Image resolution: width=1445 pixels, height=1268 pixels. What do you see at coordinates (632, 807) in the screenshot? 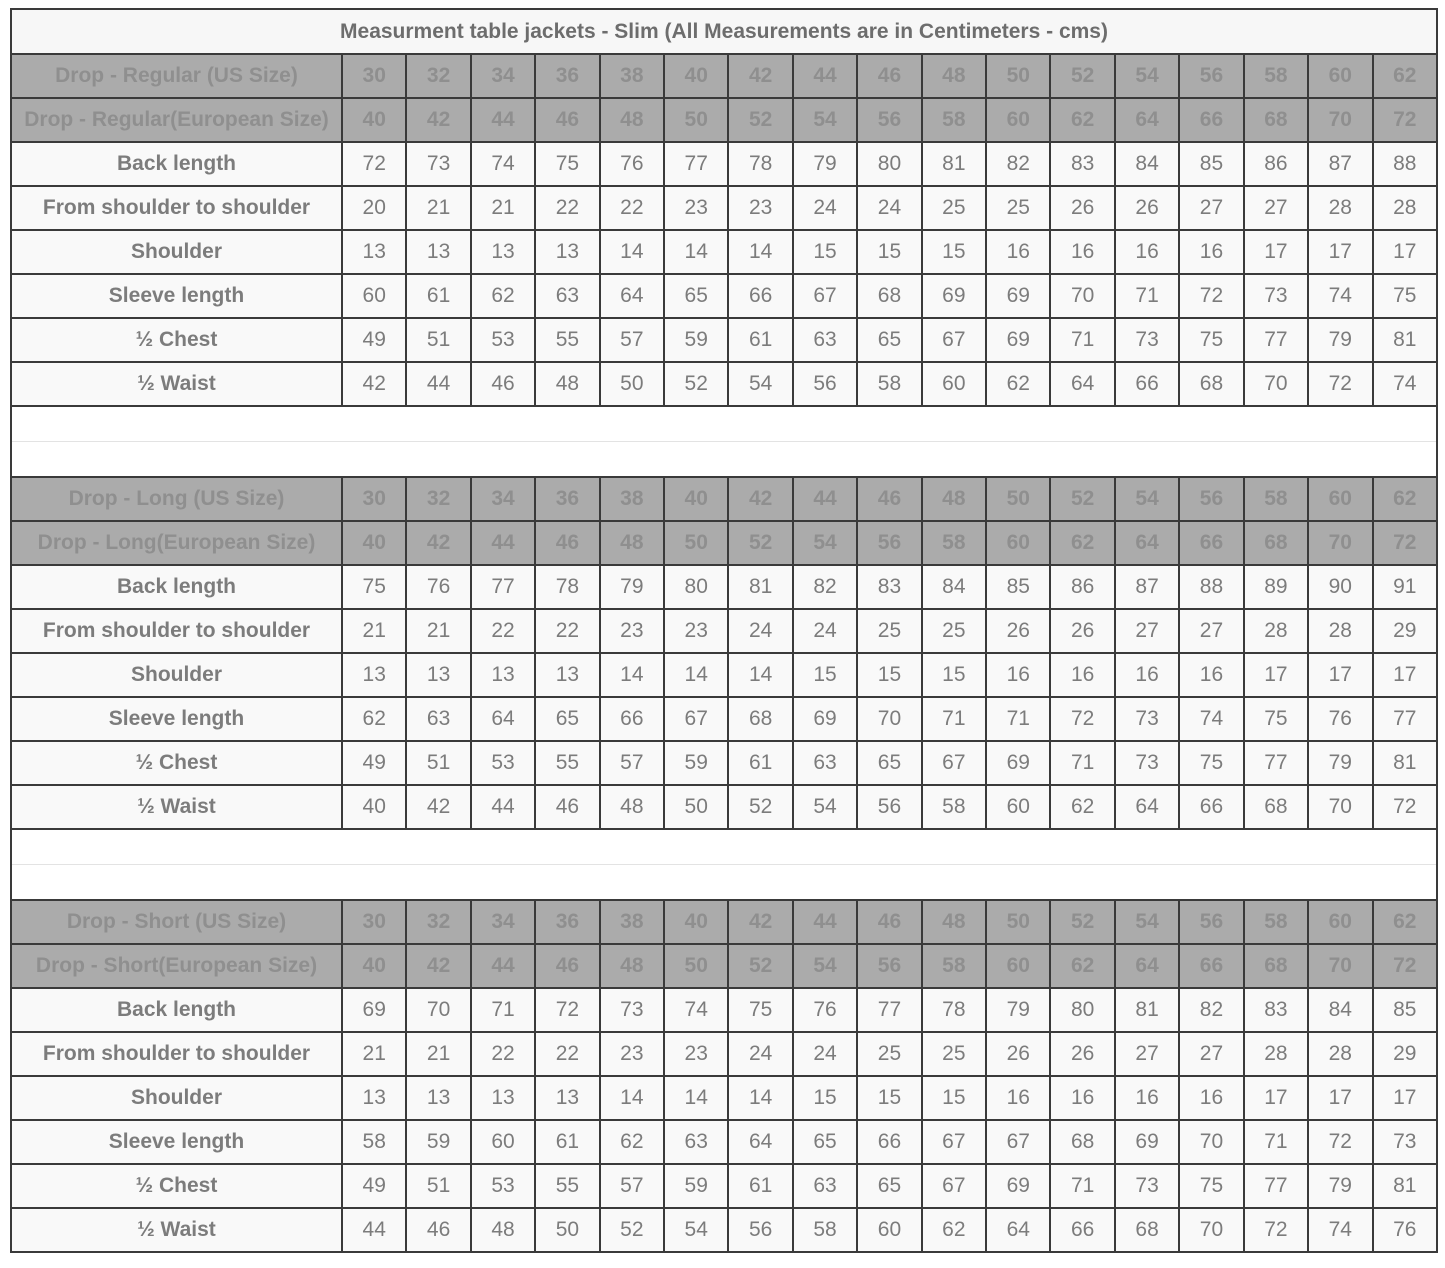
I see `measurement-value-cell: 48` at bounding box center [632, 807].